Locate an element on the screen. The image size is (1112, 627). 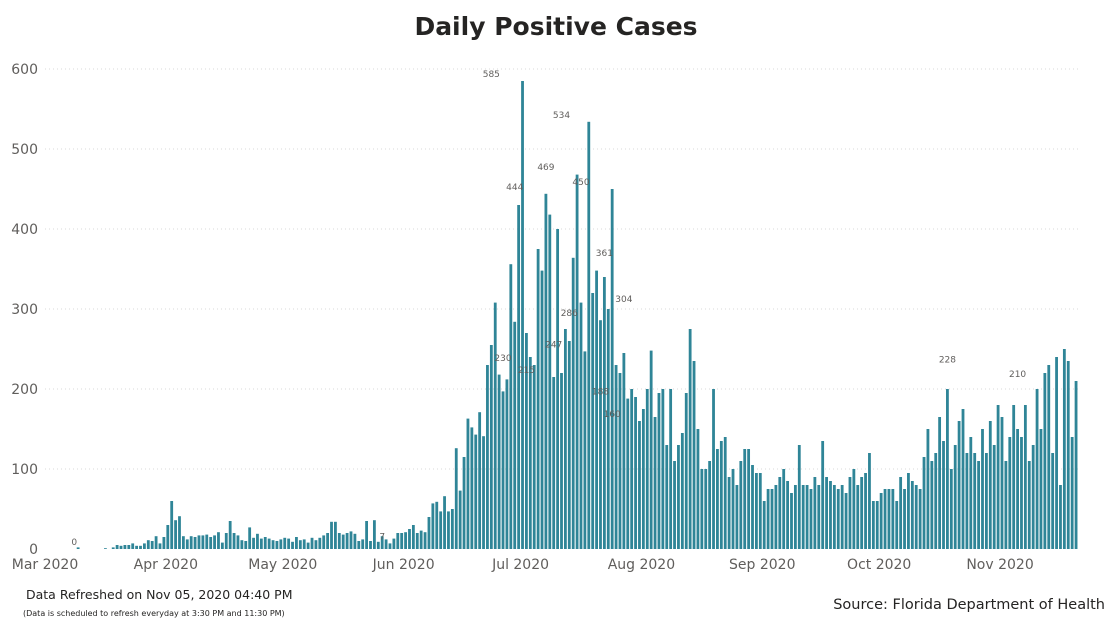
x-tick-label: Nov 2020 is located at coordinates (999, 565).